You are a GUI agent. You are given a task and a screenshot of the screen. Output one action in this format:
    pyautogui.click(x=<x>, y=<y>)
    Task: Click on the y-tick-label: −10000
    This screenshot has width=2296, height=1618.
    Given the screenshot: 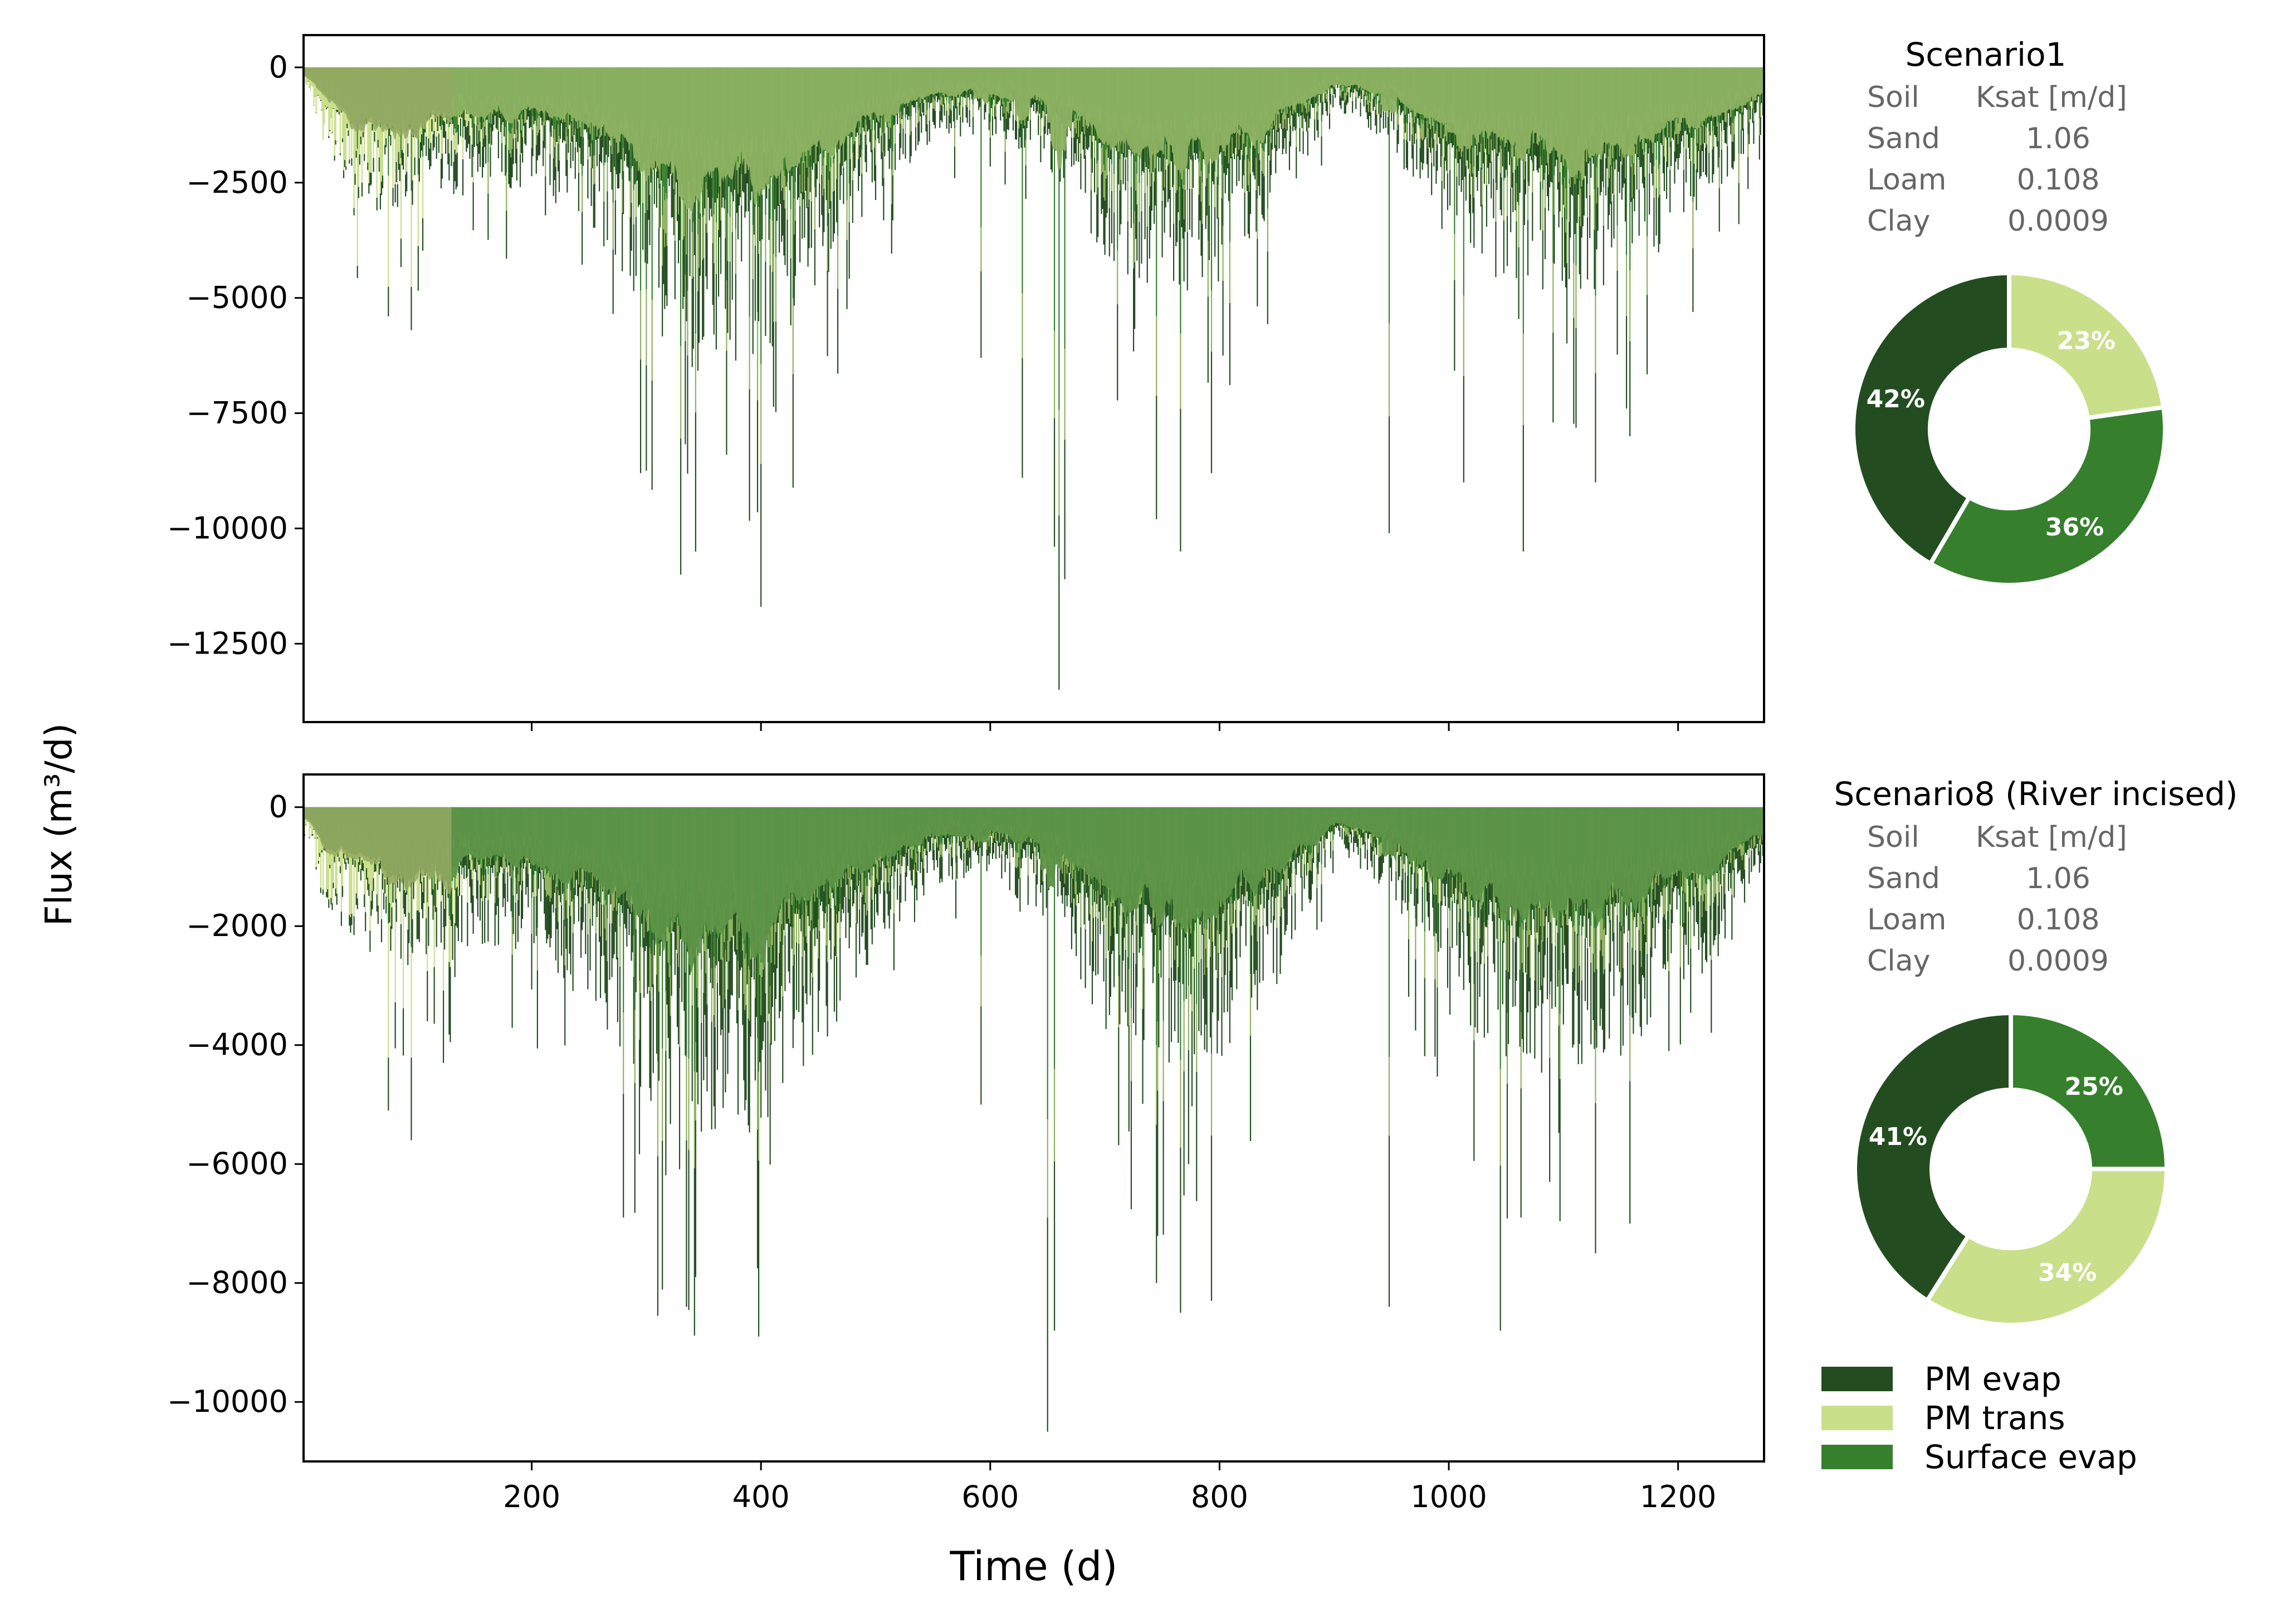 What is the action you would take?
    pyautogui.click(x=227, y=528)
    